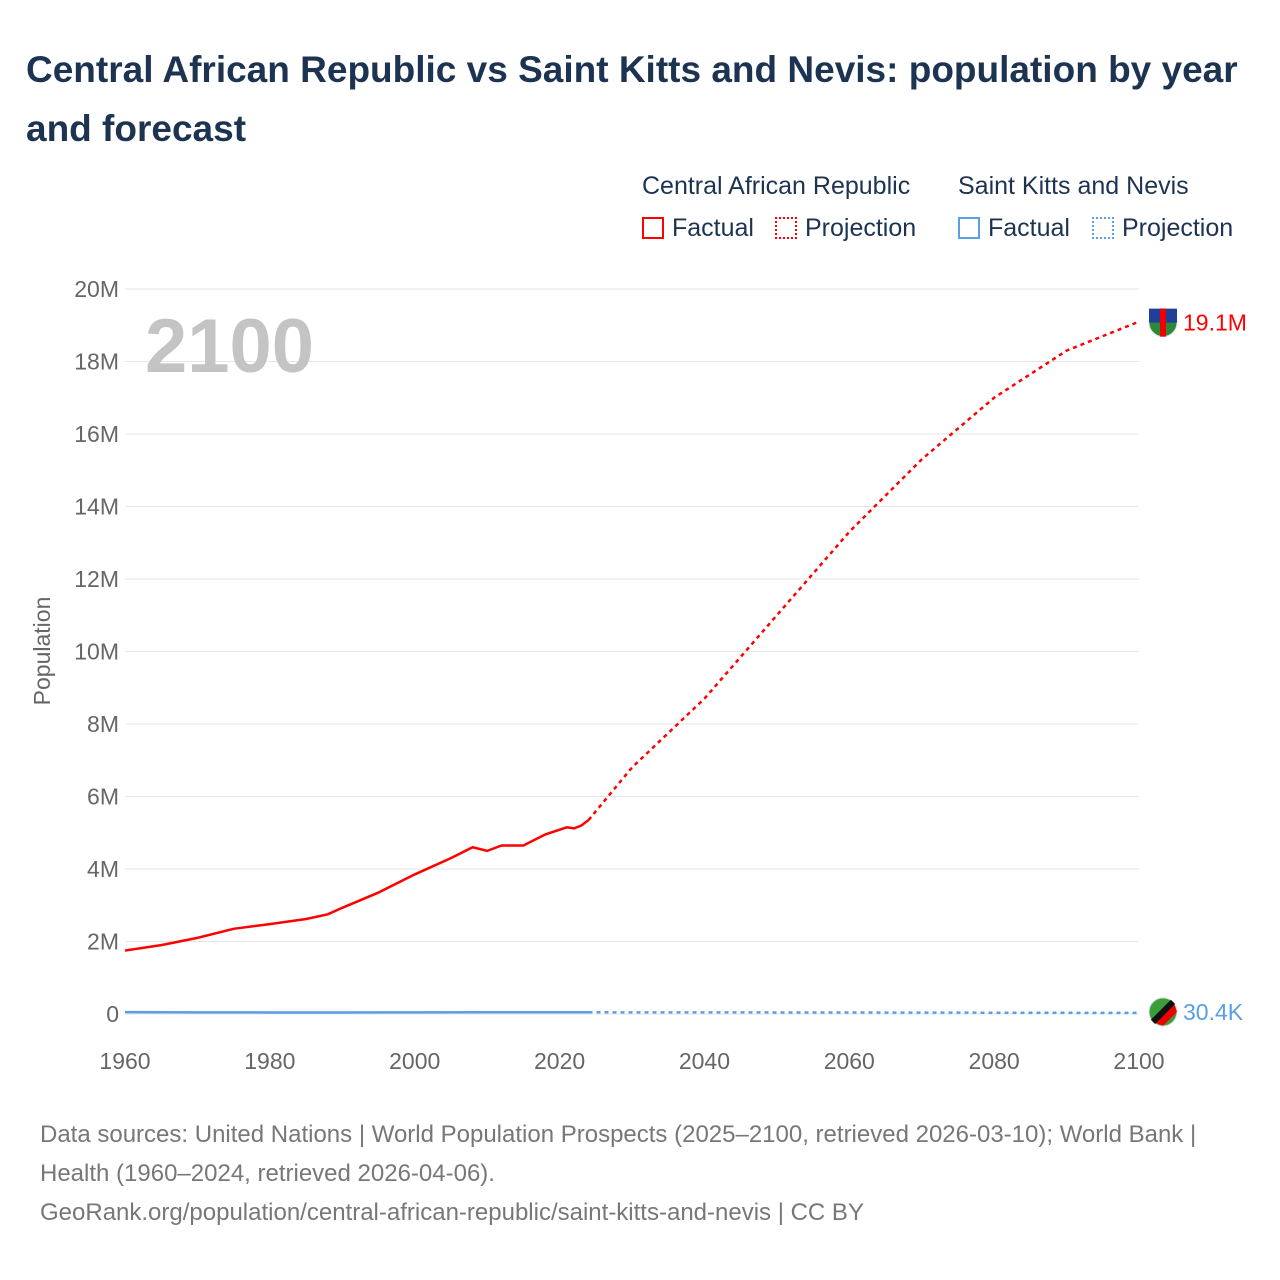 The width and height of the screenshot is (1280, 1280). What do you see at coordinates (269, 1061) in the screenshot?
I see `x-tick-label: 1980` at bounding box center [269, 1061].